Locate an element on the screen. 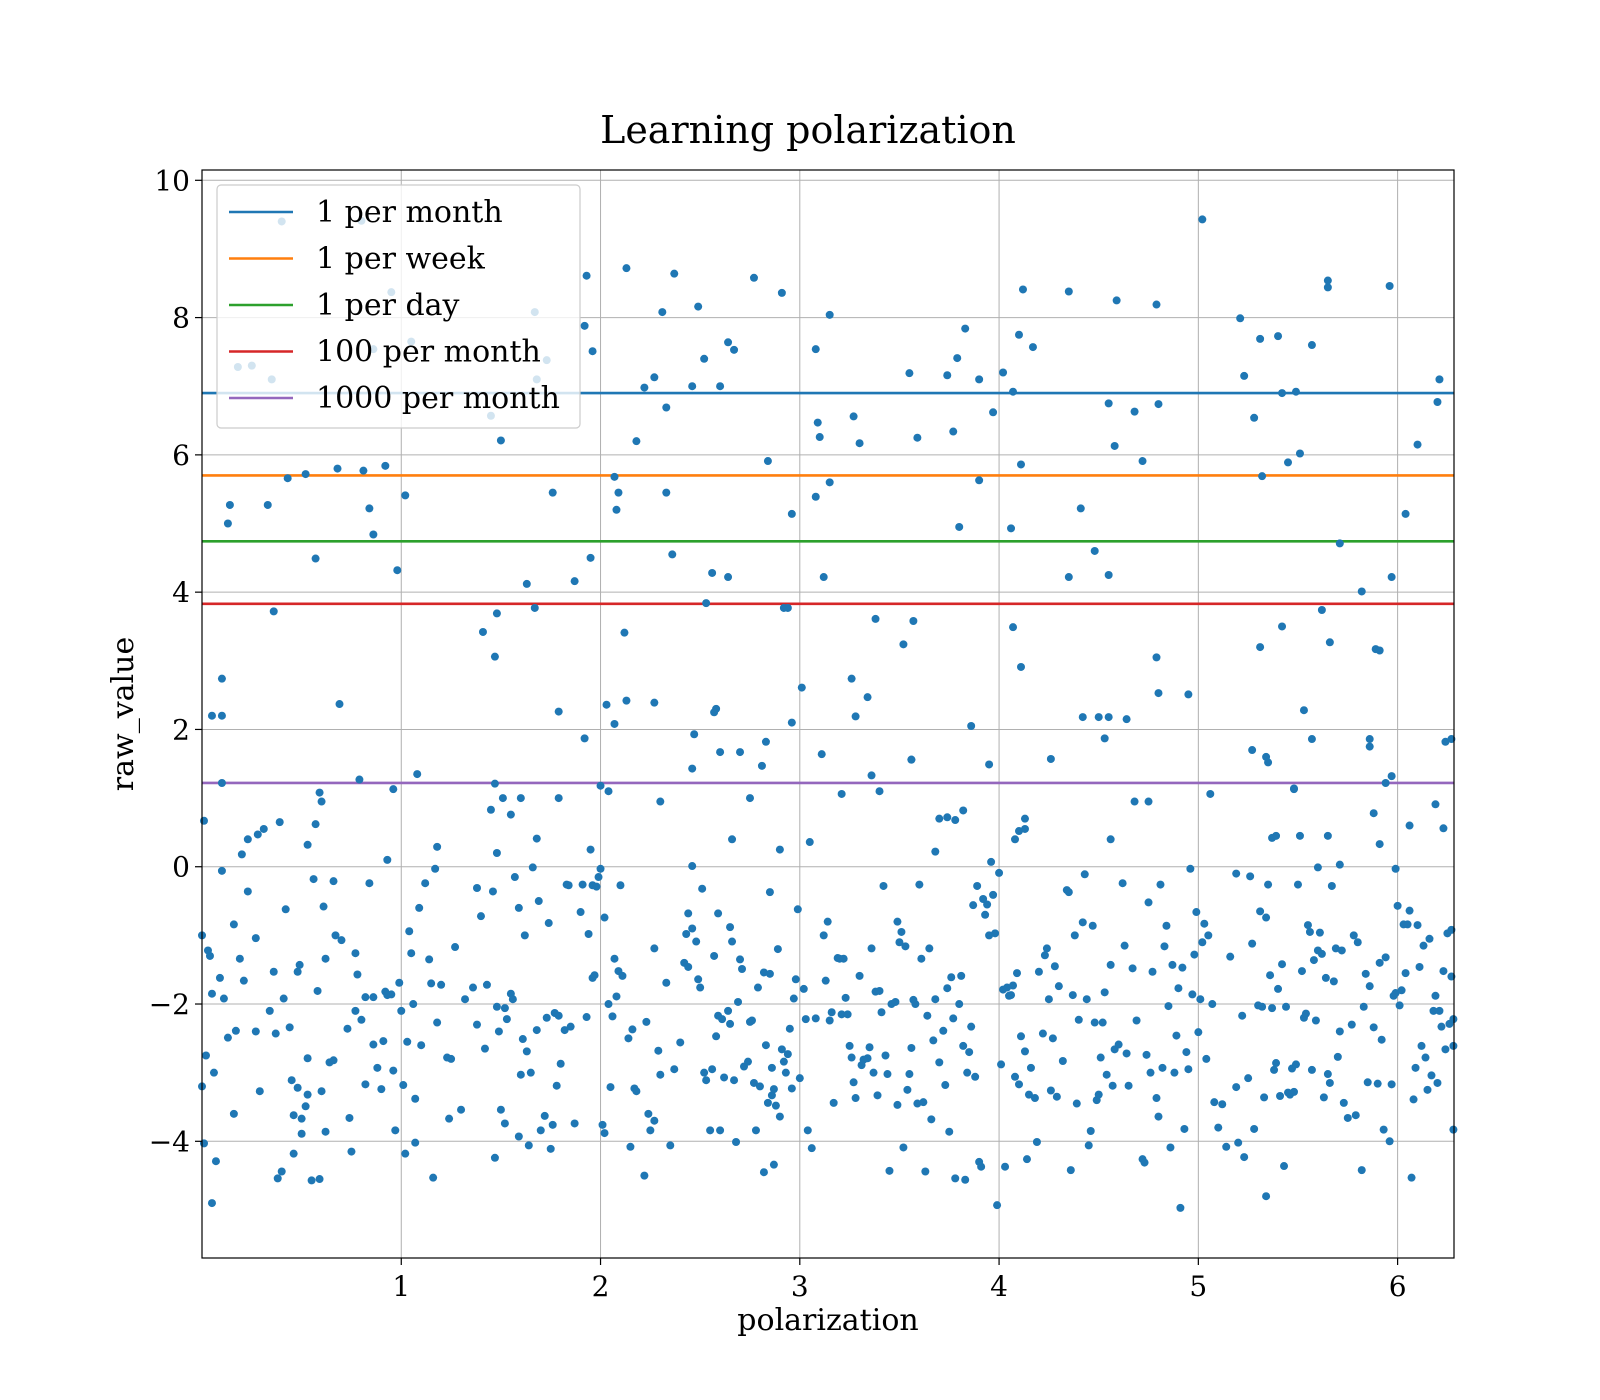  x-tick-label: 1 is located at coordinates (401, 1286).